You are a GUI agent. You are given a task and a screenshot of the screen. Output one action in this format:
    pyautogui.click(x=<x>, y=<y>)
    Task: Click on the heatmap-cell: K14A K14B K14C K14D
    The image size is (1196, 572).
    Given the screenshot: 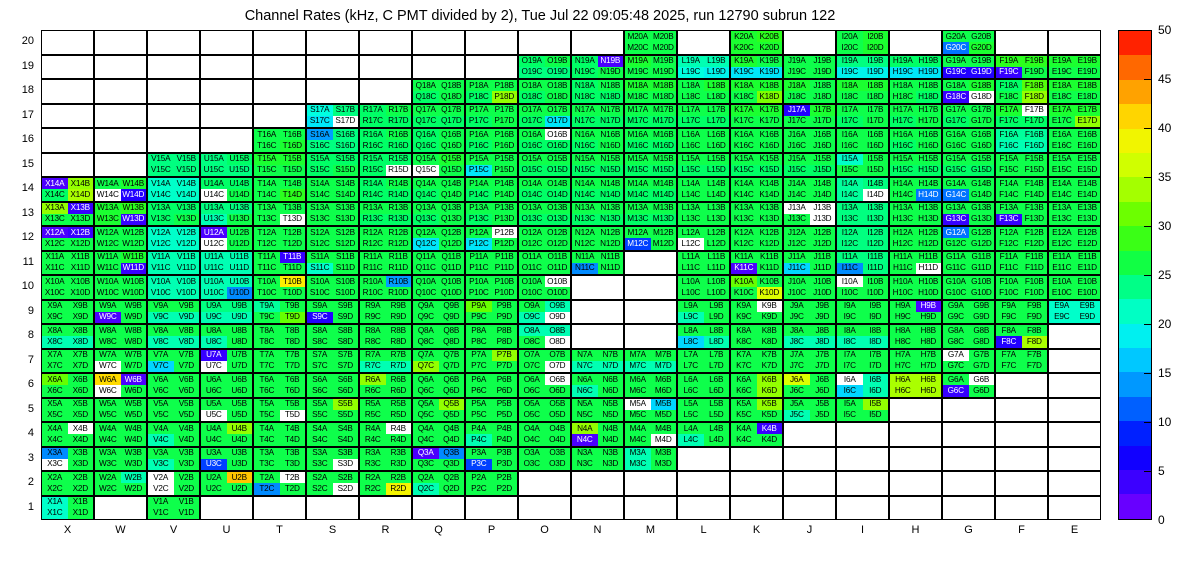 What is the action you would take?
    pyautogui.click(x=756, y=189)
    